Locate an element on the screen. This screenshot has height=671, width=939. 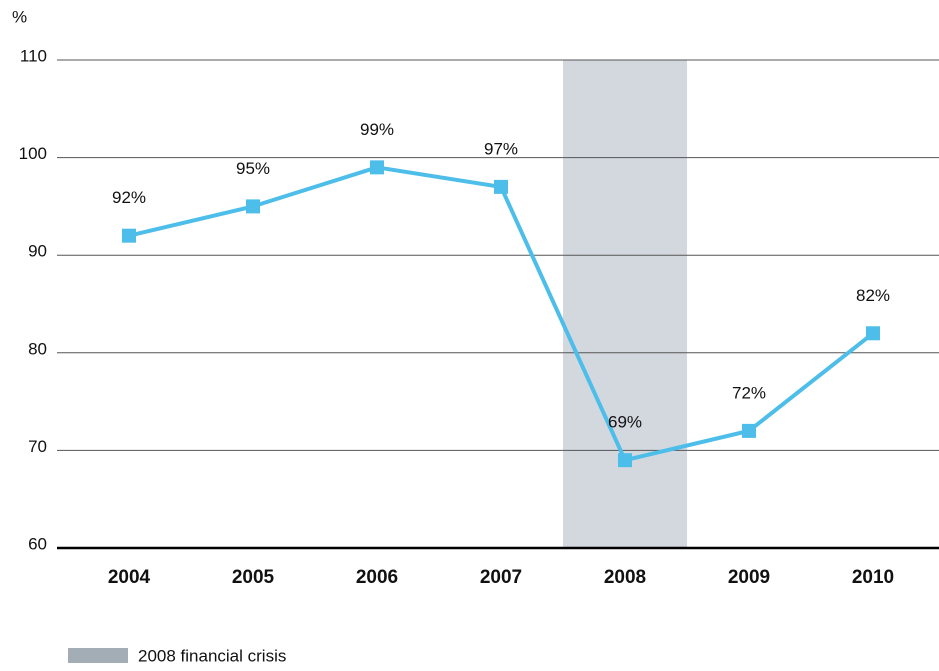
x-tick-label: 2008 is located at coordinates (625, 577).